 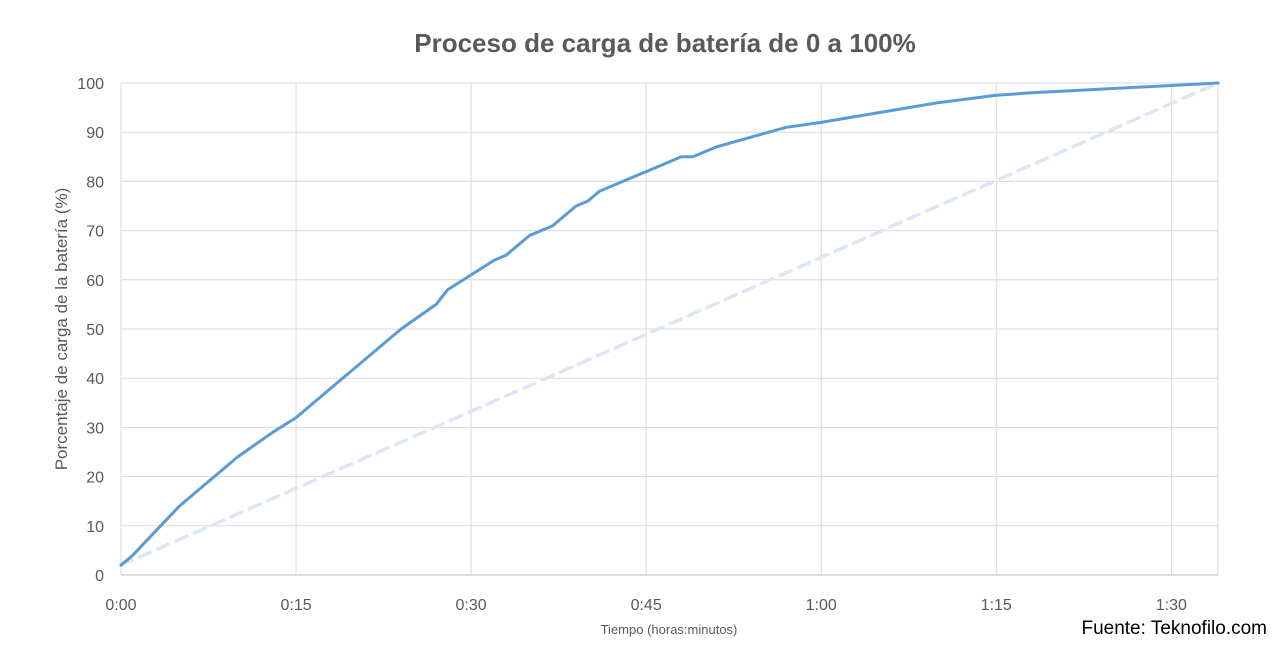 I want to click on y-tick-label: 100, so click(x=90, y=84).